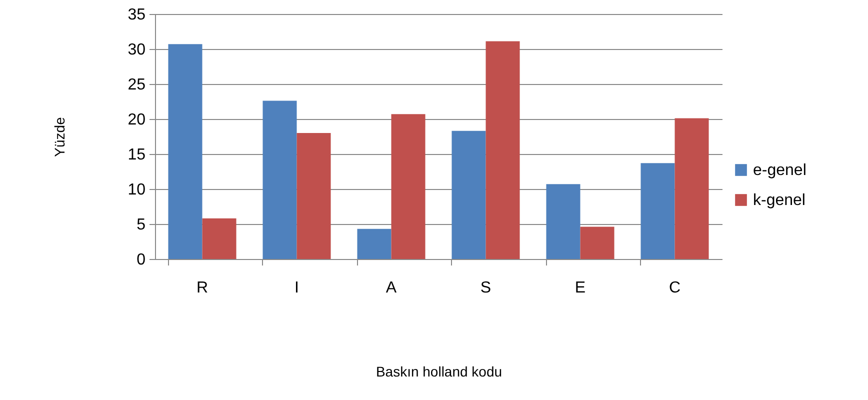 This screenshot has width=868, height=400. What do you see at coordinates (137, 120) in the screenshot?
I see `y-tick-label: 20` at bounding box center [137, 120].